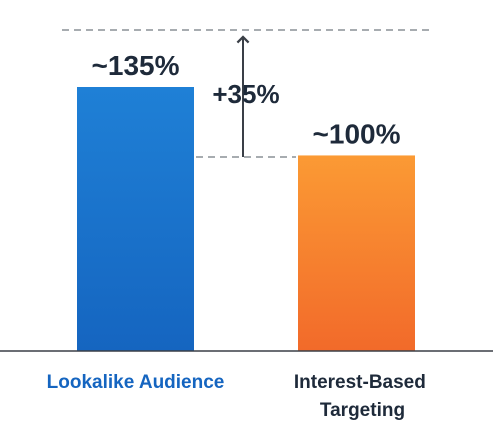  What do you see at coordinates (136, 65) in the screenshot?
I see `value-label-lookalike: ~135%` at bounding box center [136, 65].